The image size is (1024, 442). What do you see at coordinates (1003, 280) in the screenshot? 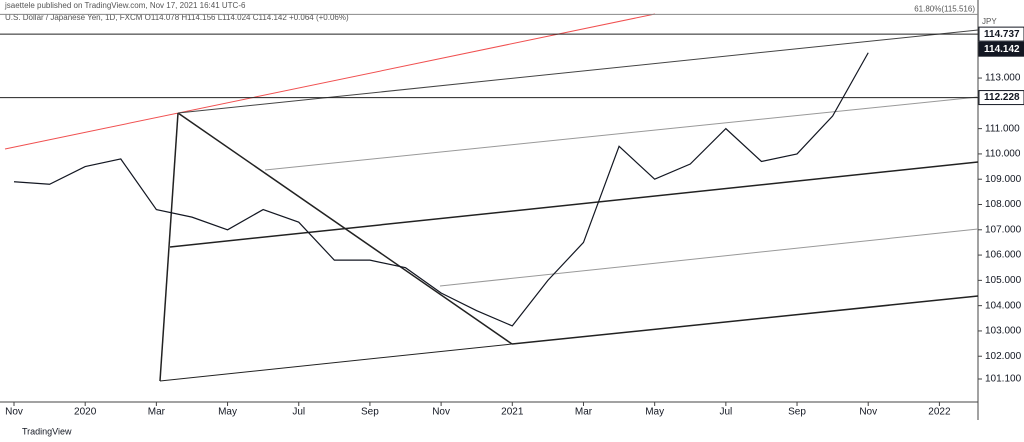
I see `y-tick-label: 105.000` at bounding box center [1003, 280].